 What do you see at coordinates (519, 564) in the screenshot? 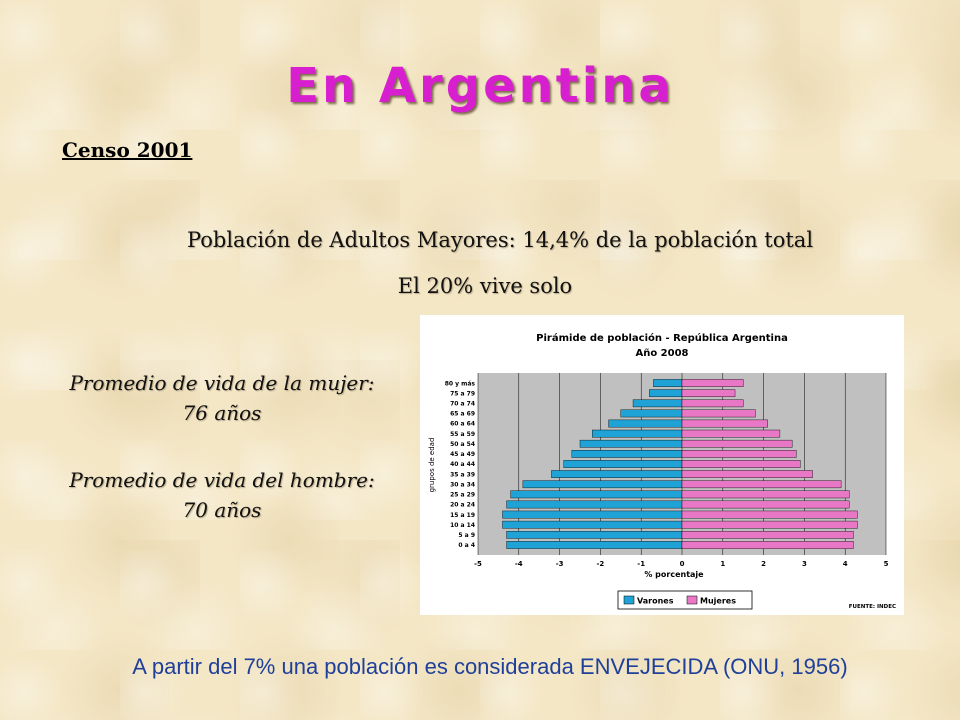
I see `x-tick-label: -4` at bounding box center [519, 564].